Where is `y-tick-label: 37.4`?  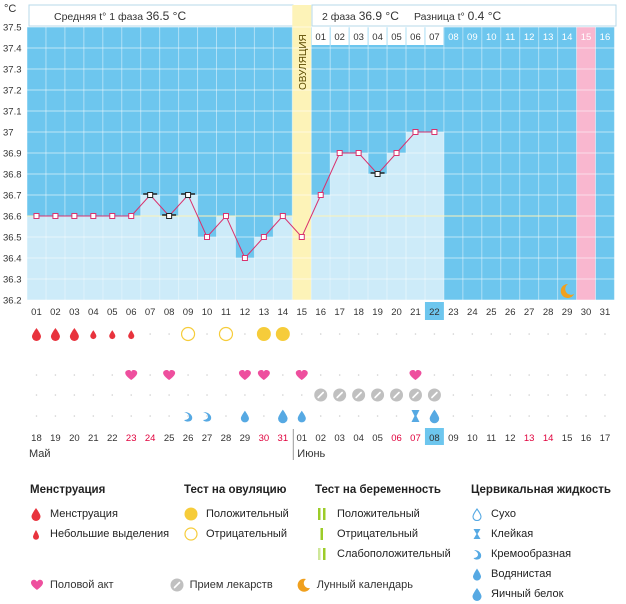
y-tick-label: 37.4 is located at coordinates (12, 49).